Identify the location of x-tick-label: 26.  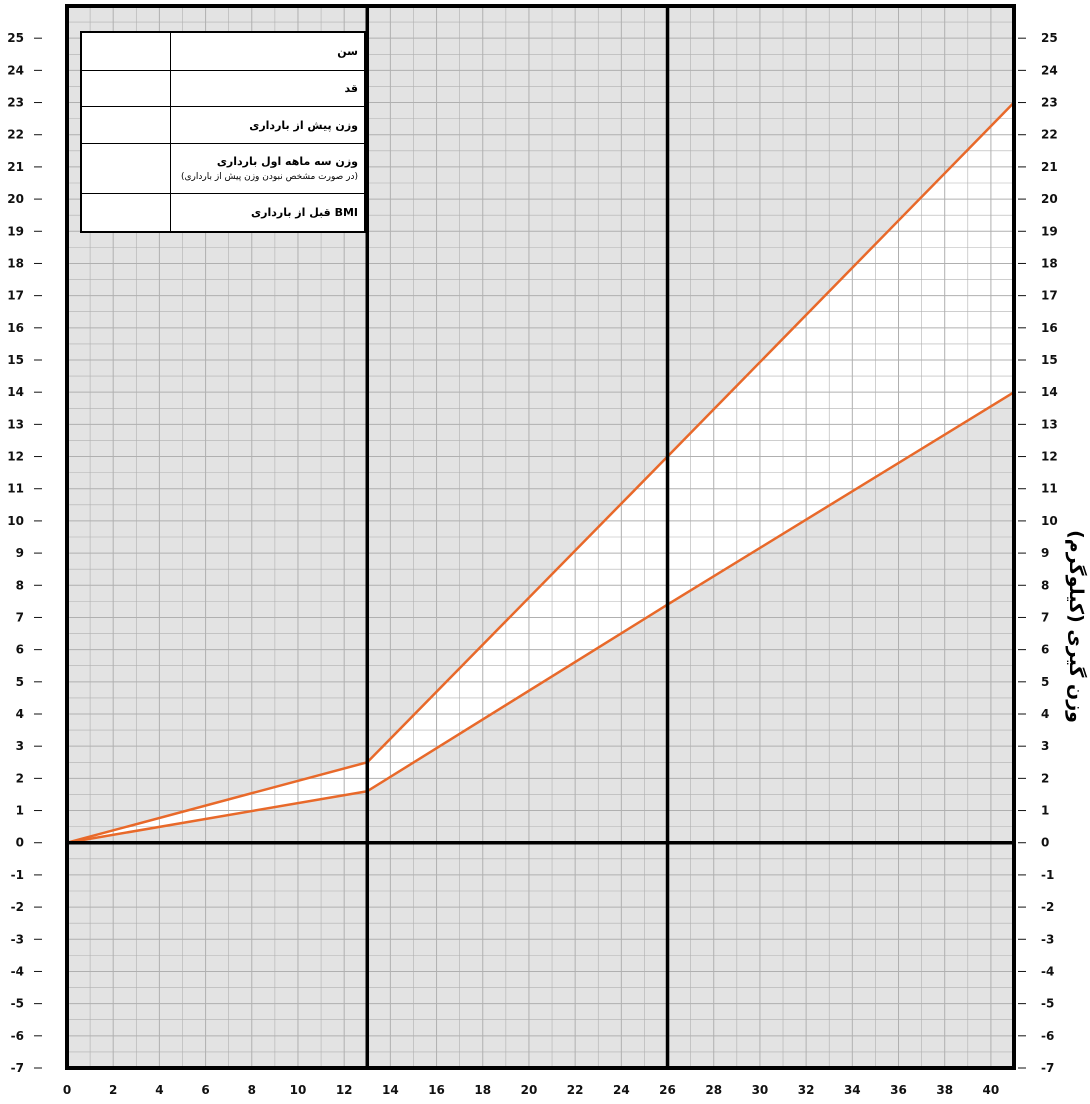
(667, 1090).